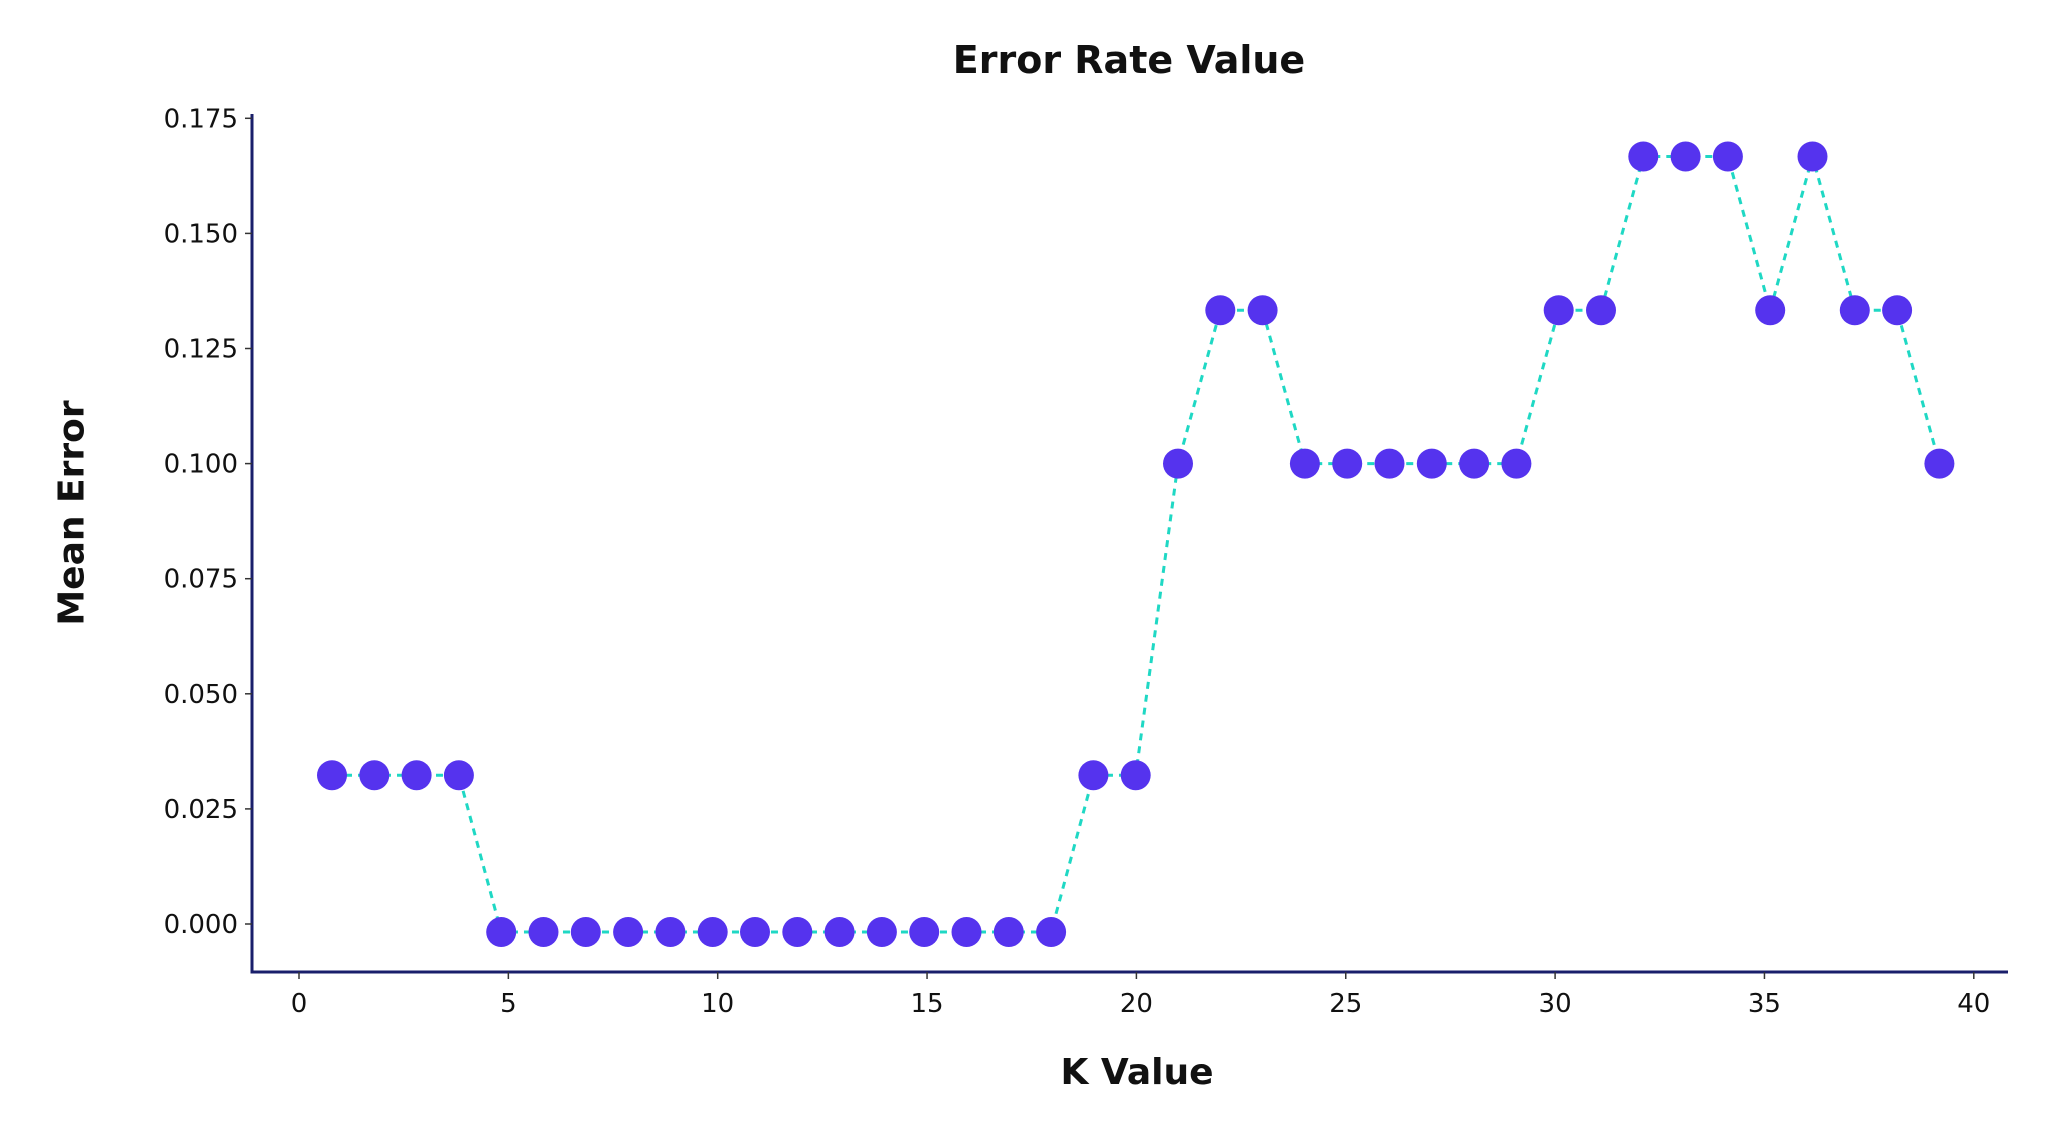  What do you see at coordinates (1129, 60) in the screenshot?
I see `chart-title: Error Rate Value` at bounding box center [1129, 60].